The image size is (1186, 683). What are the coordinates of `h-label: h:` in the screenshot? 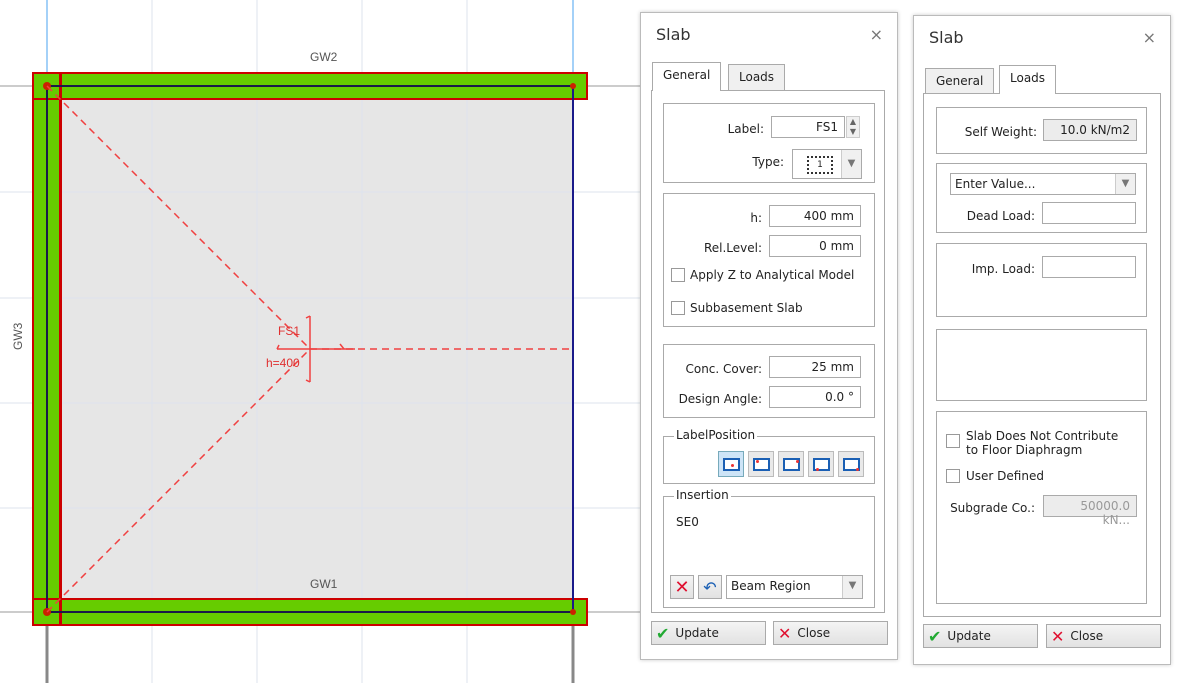 It's located at (756, 218).